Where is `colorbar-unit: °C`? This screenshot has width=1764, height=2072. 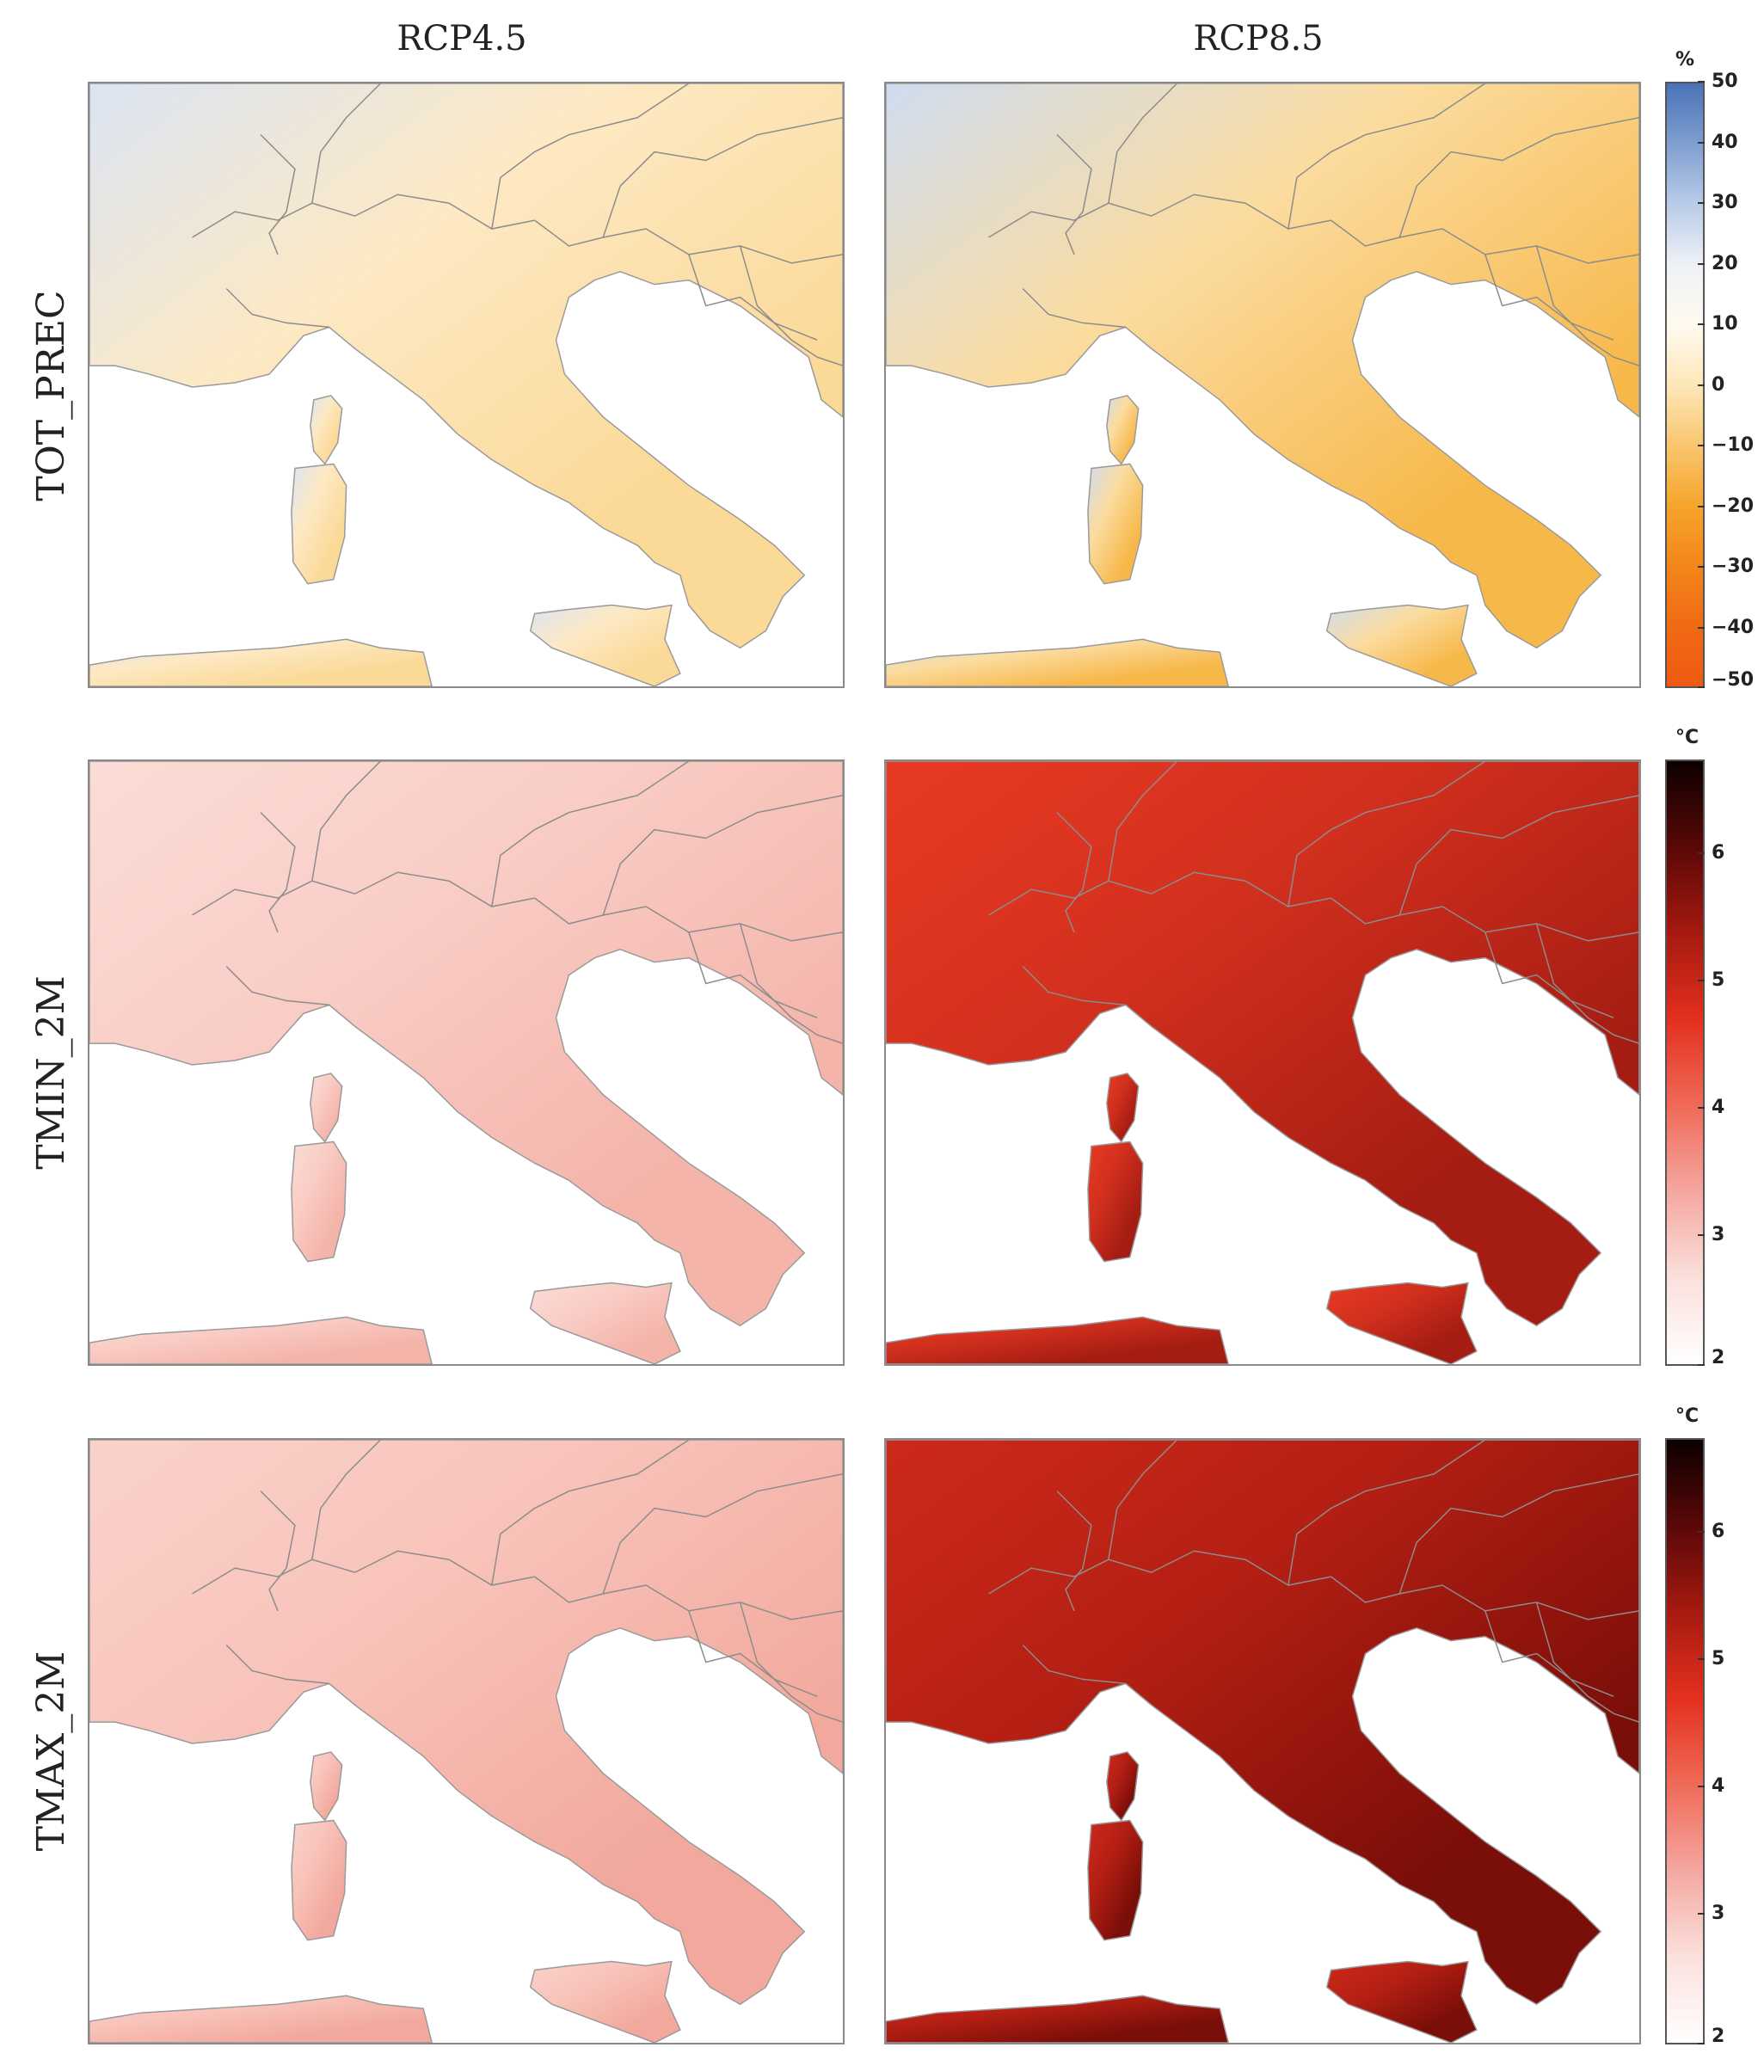 colorbar-unit: °C is located at coordinates (1687, 738).